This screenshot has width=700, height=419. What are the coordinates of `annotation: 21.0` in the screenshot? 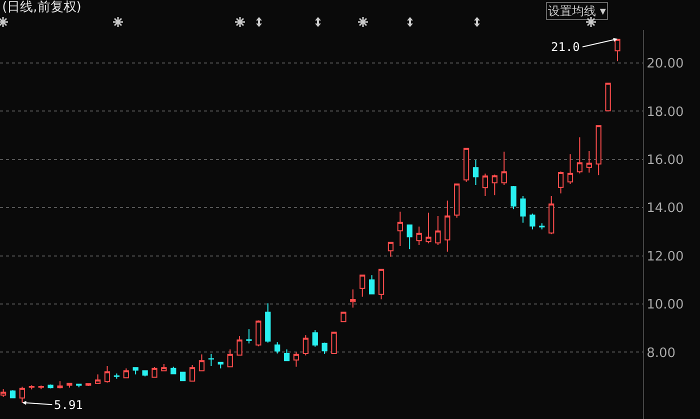 It's located at (565, 47).